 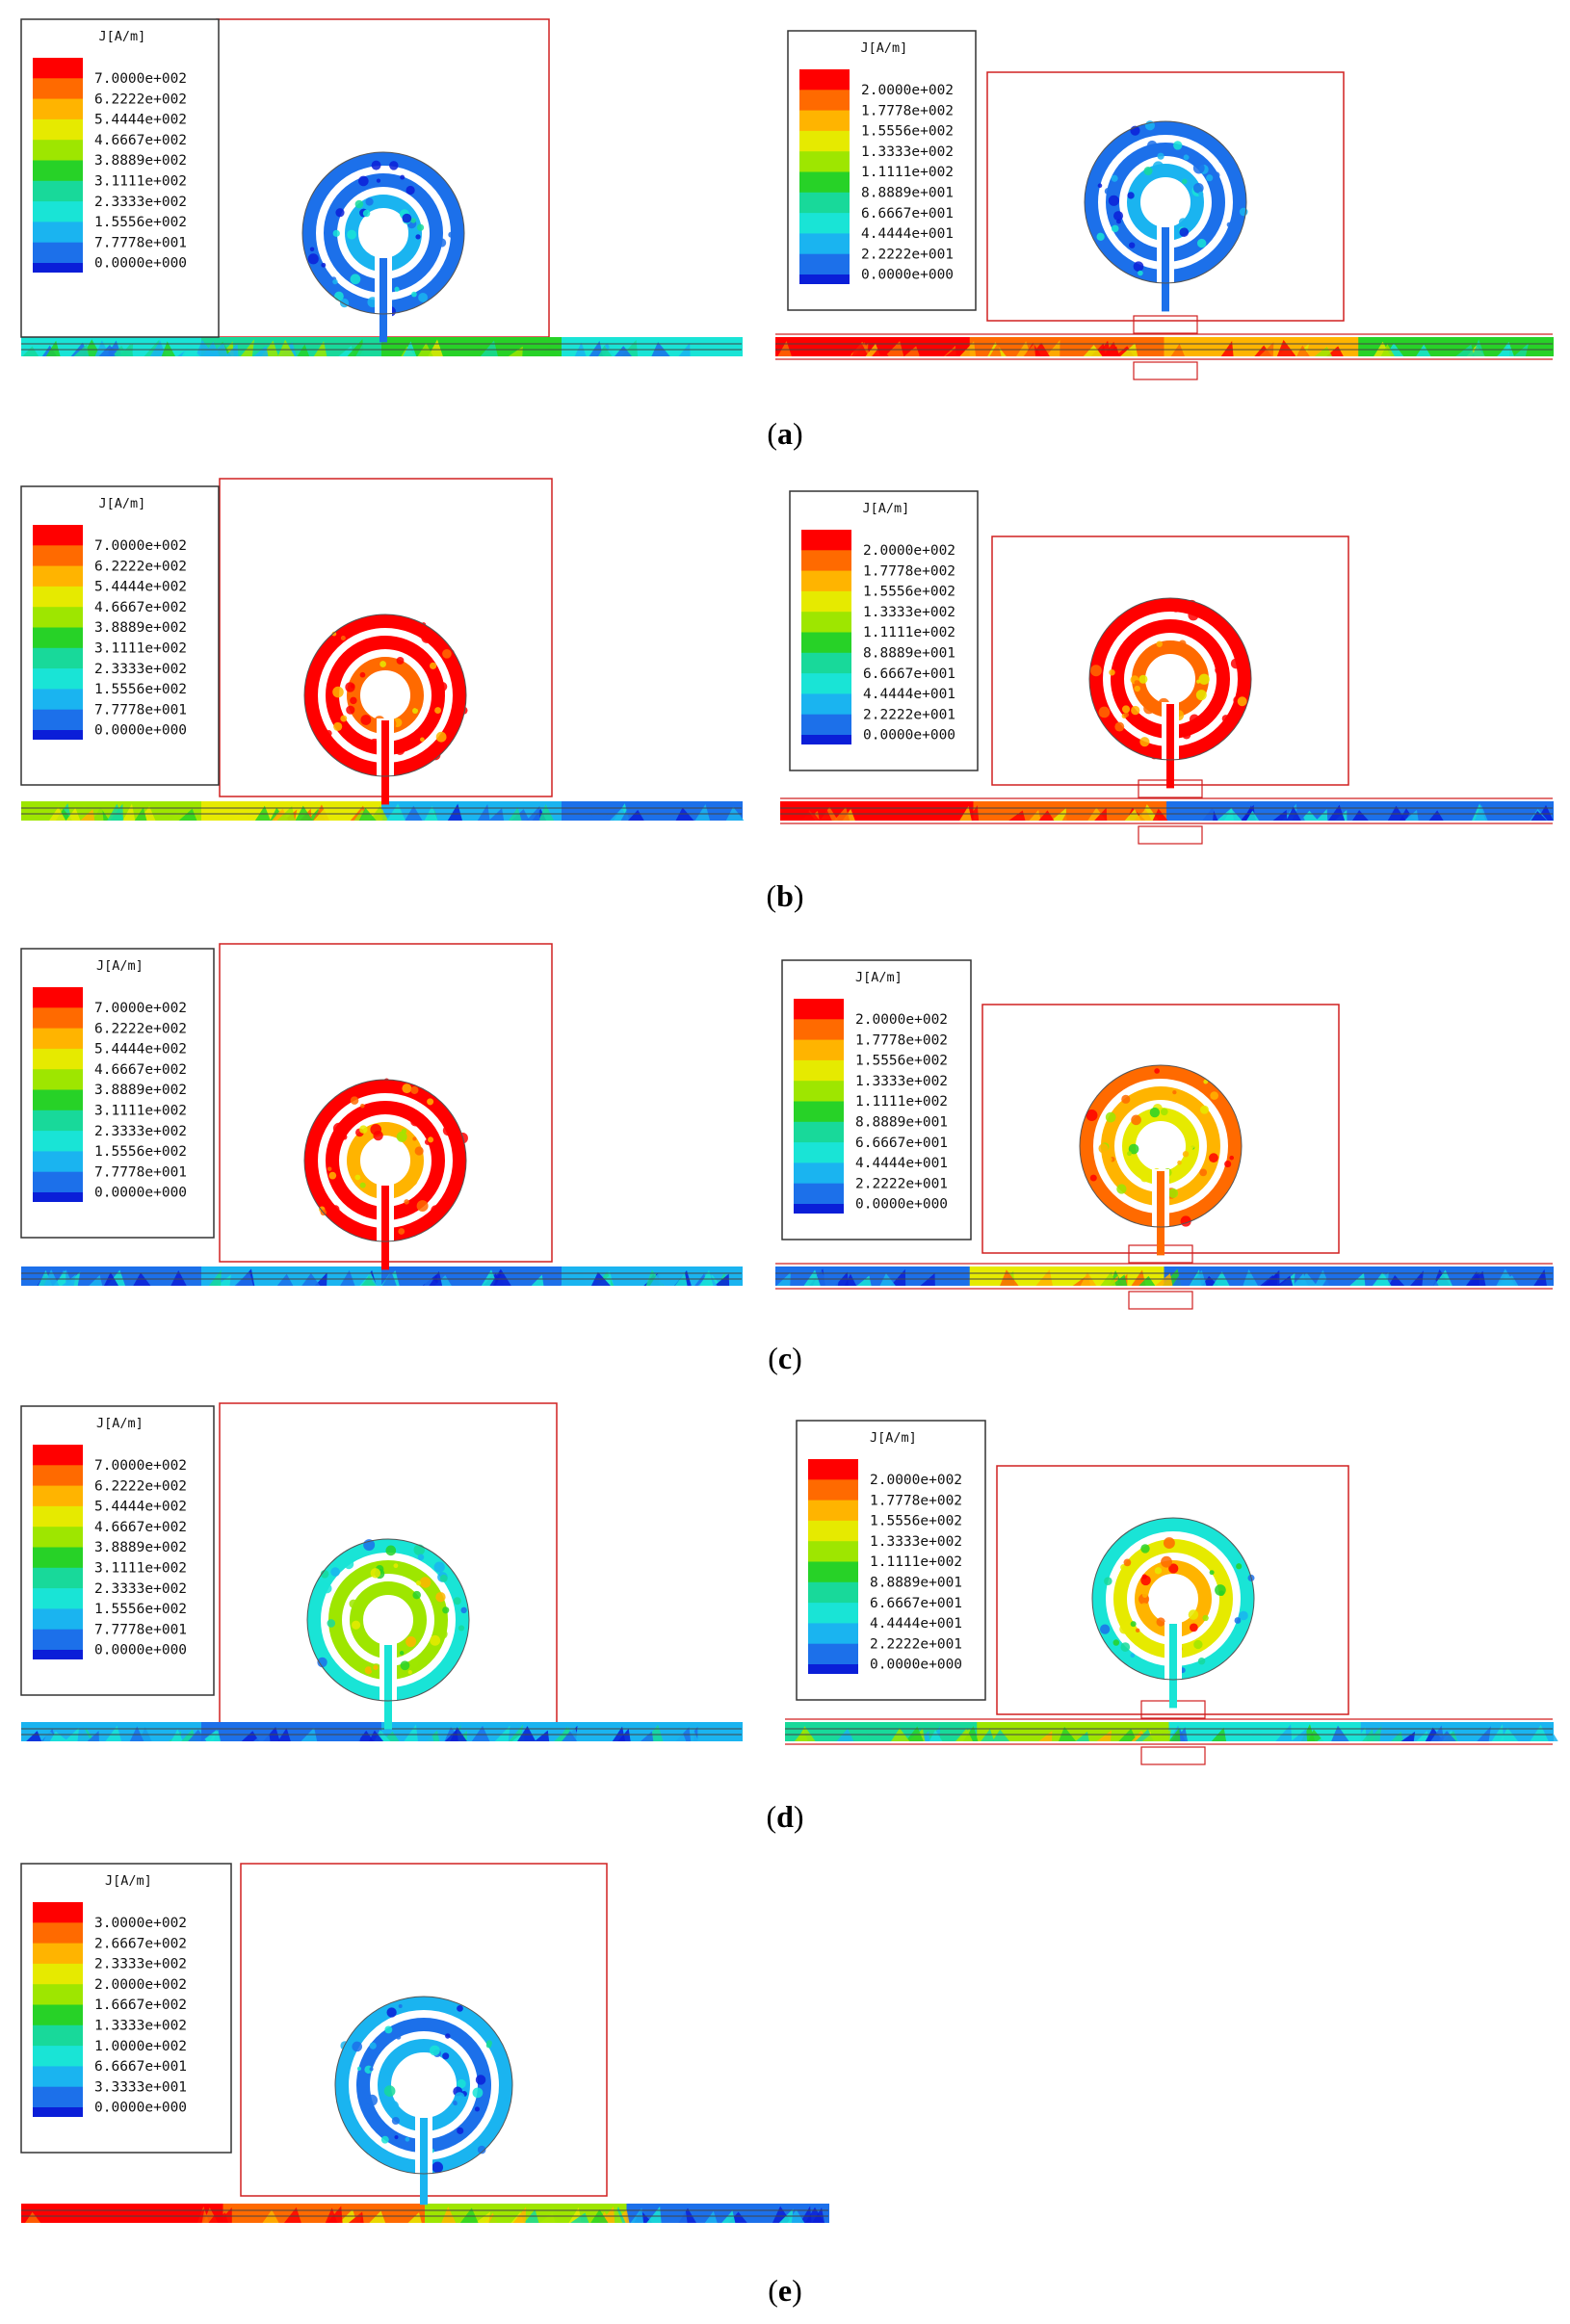 I want to click on panel-d-left-tick-7: 1.5556e+002, so click(x=140, y=1610).